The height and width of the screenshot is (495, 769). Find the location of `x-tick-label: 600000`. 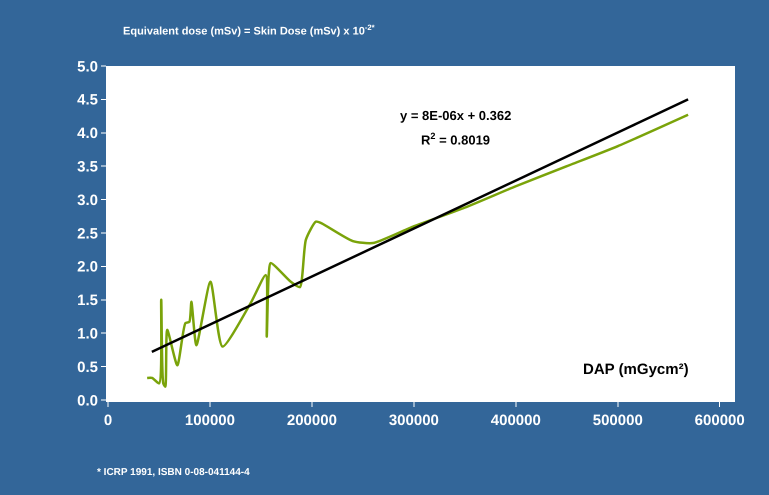

x-tick-label: 600000 is located at coordinates (719, 420).